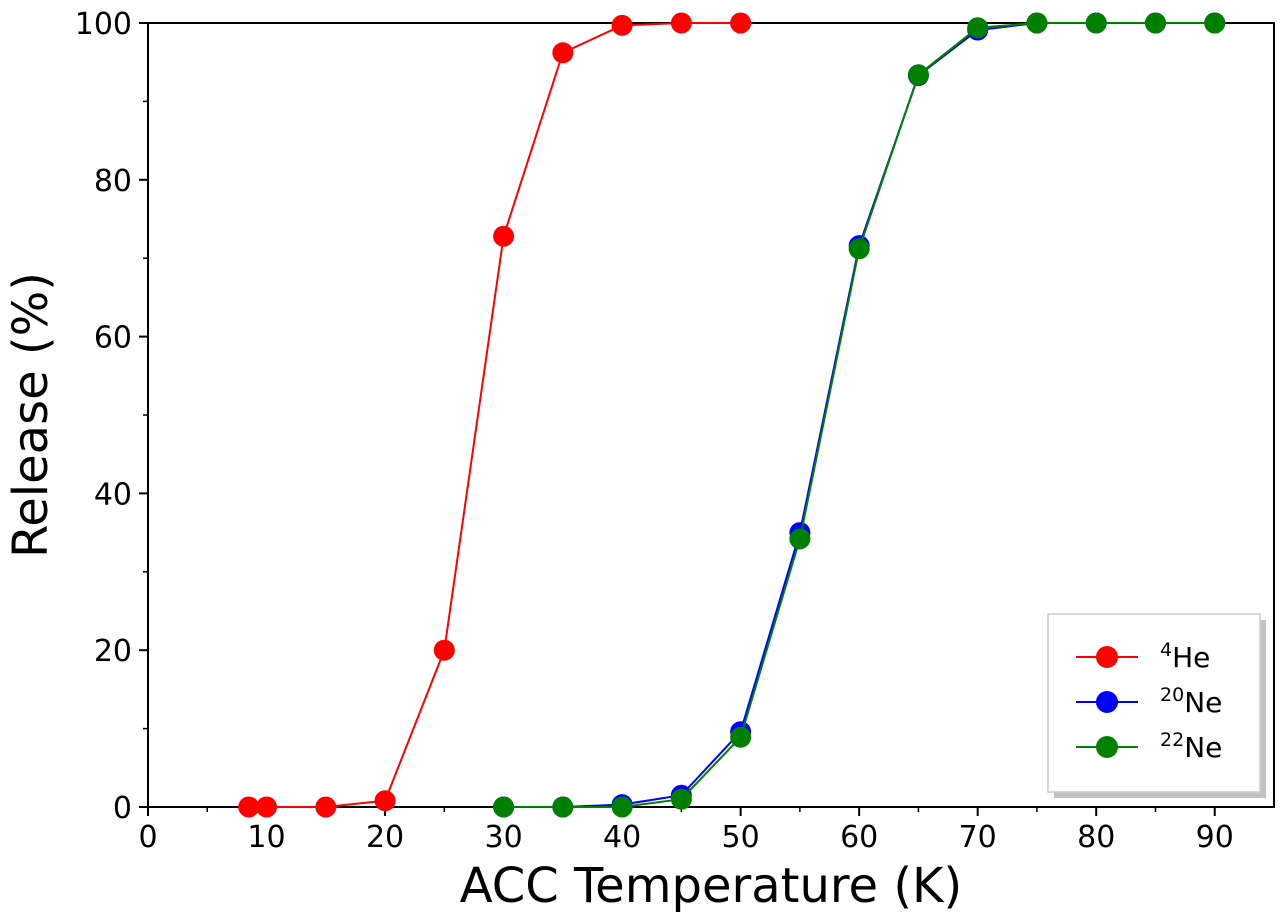 The width and height of the screenshot is (1287, 917). What do you see at coordinates (1096, 837) in the screenshot?
I see `x-tick-label: 80` at bounding box center [1096, 837].